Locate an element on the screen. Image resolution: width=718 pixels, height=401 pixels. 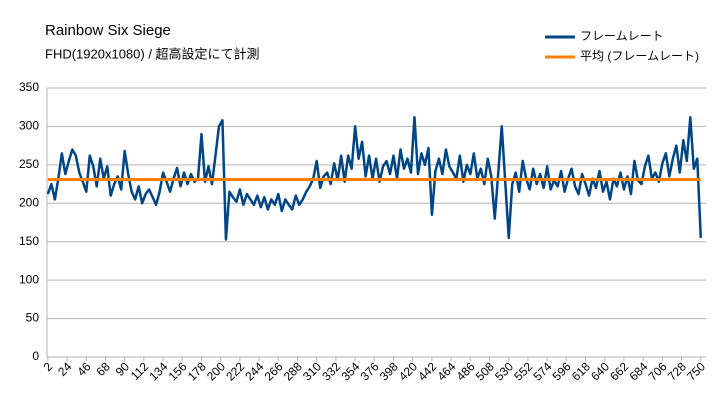
legend-label: フレームレート is located at coordinates (622, 36).